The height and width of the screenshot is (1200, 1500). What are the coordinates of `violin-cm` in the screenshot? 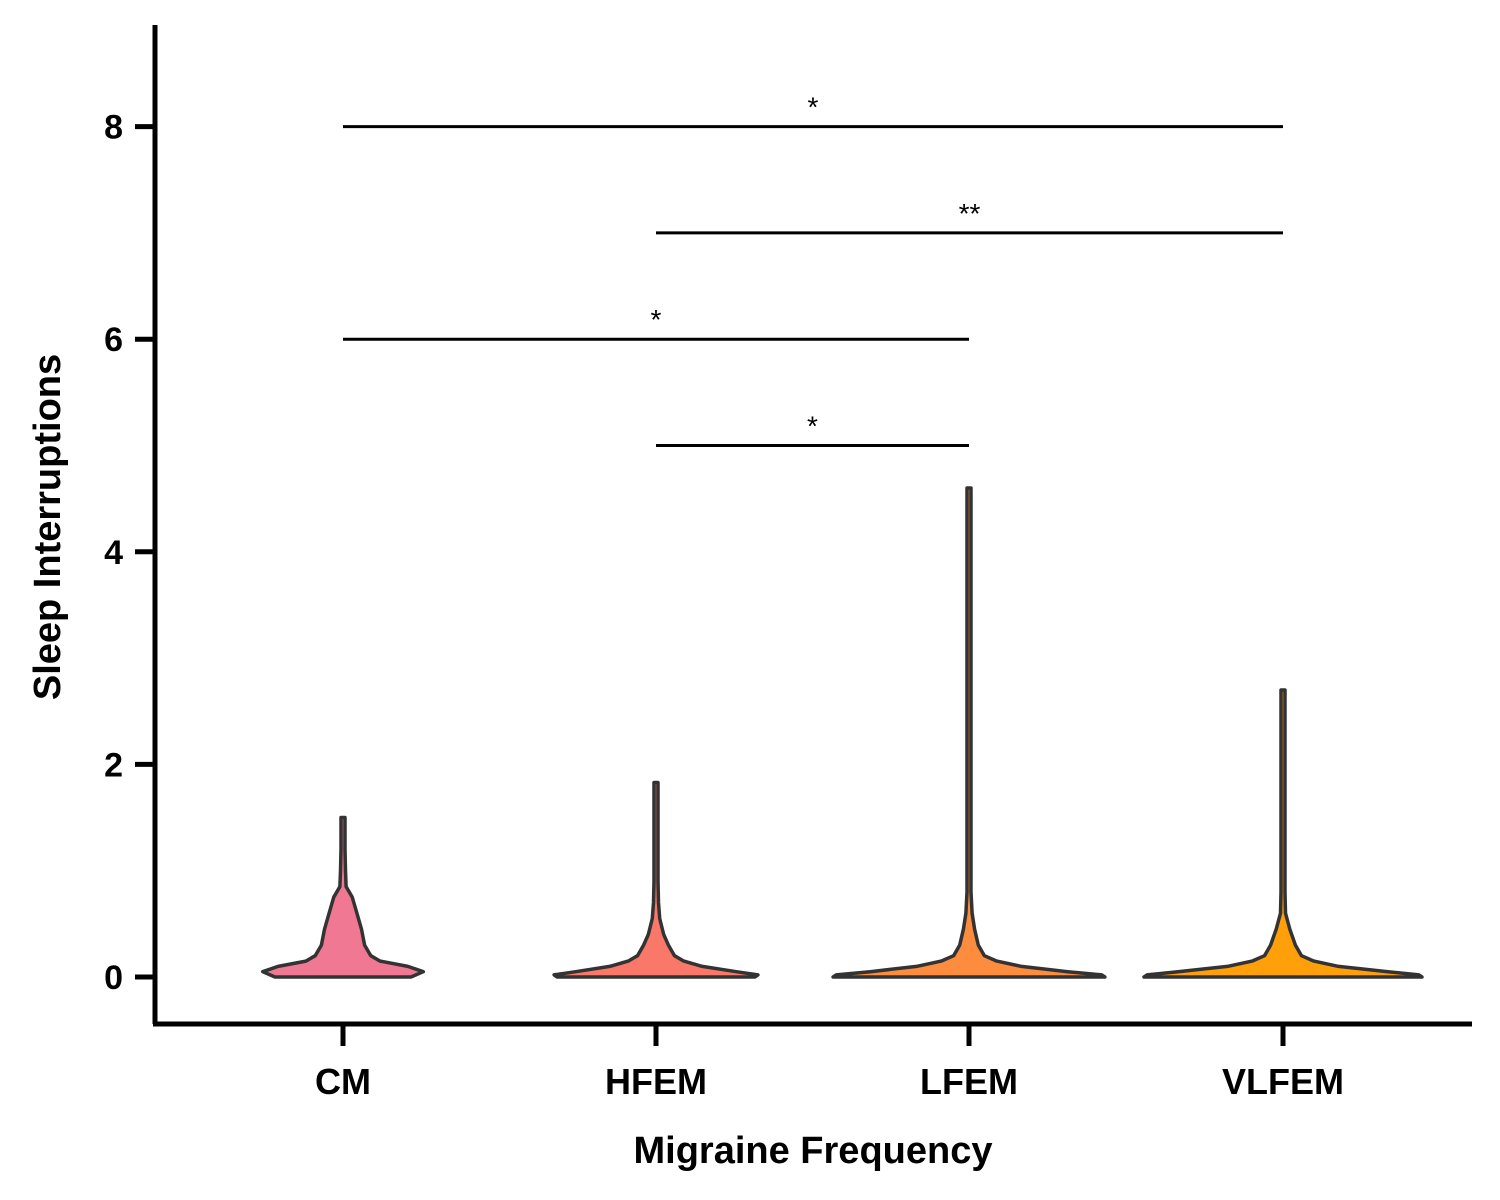 It's located at (343, 897).